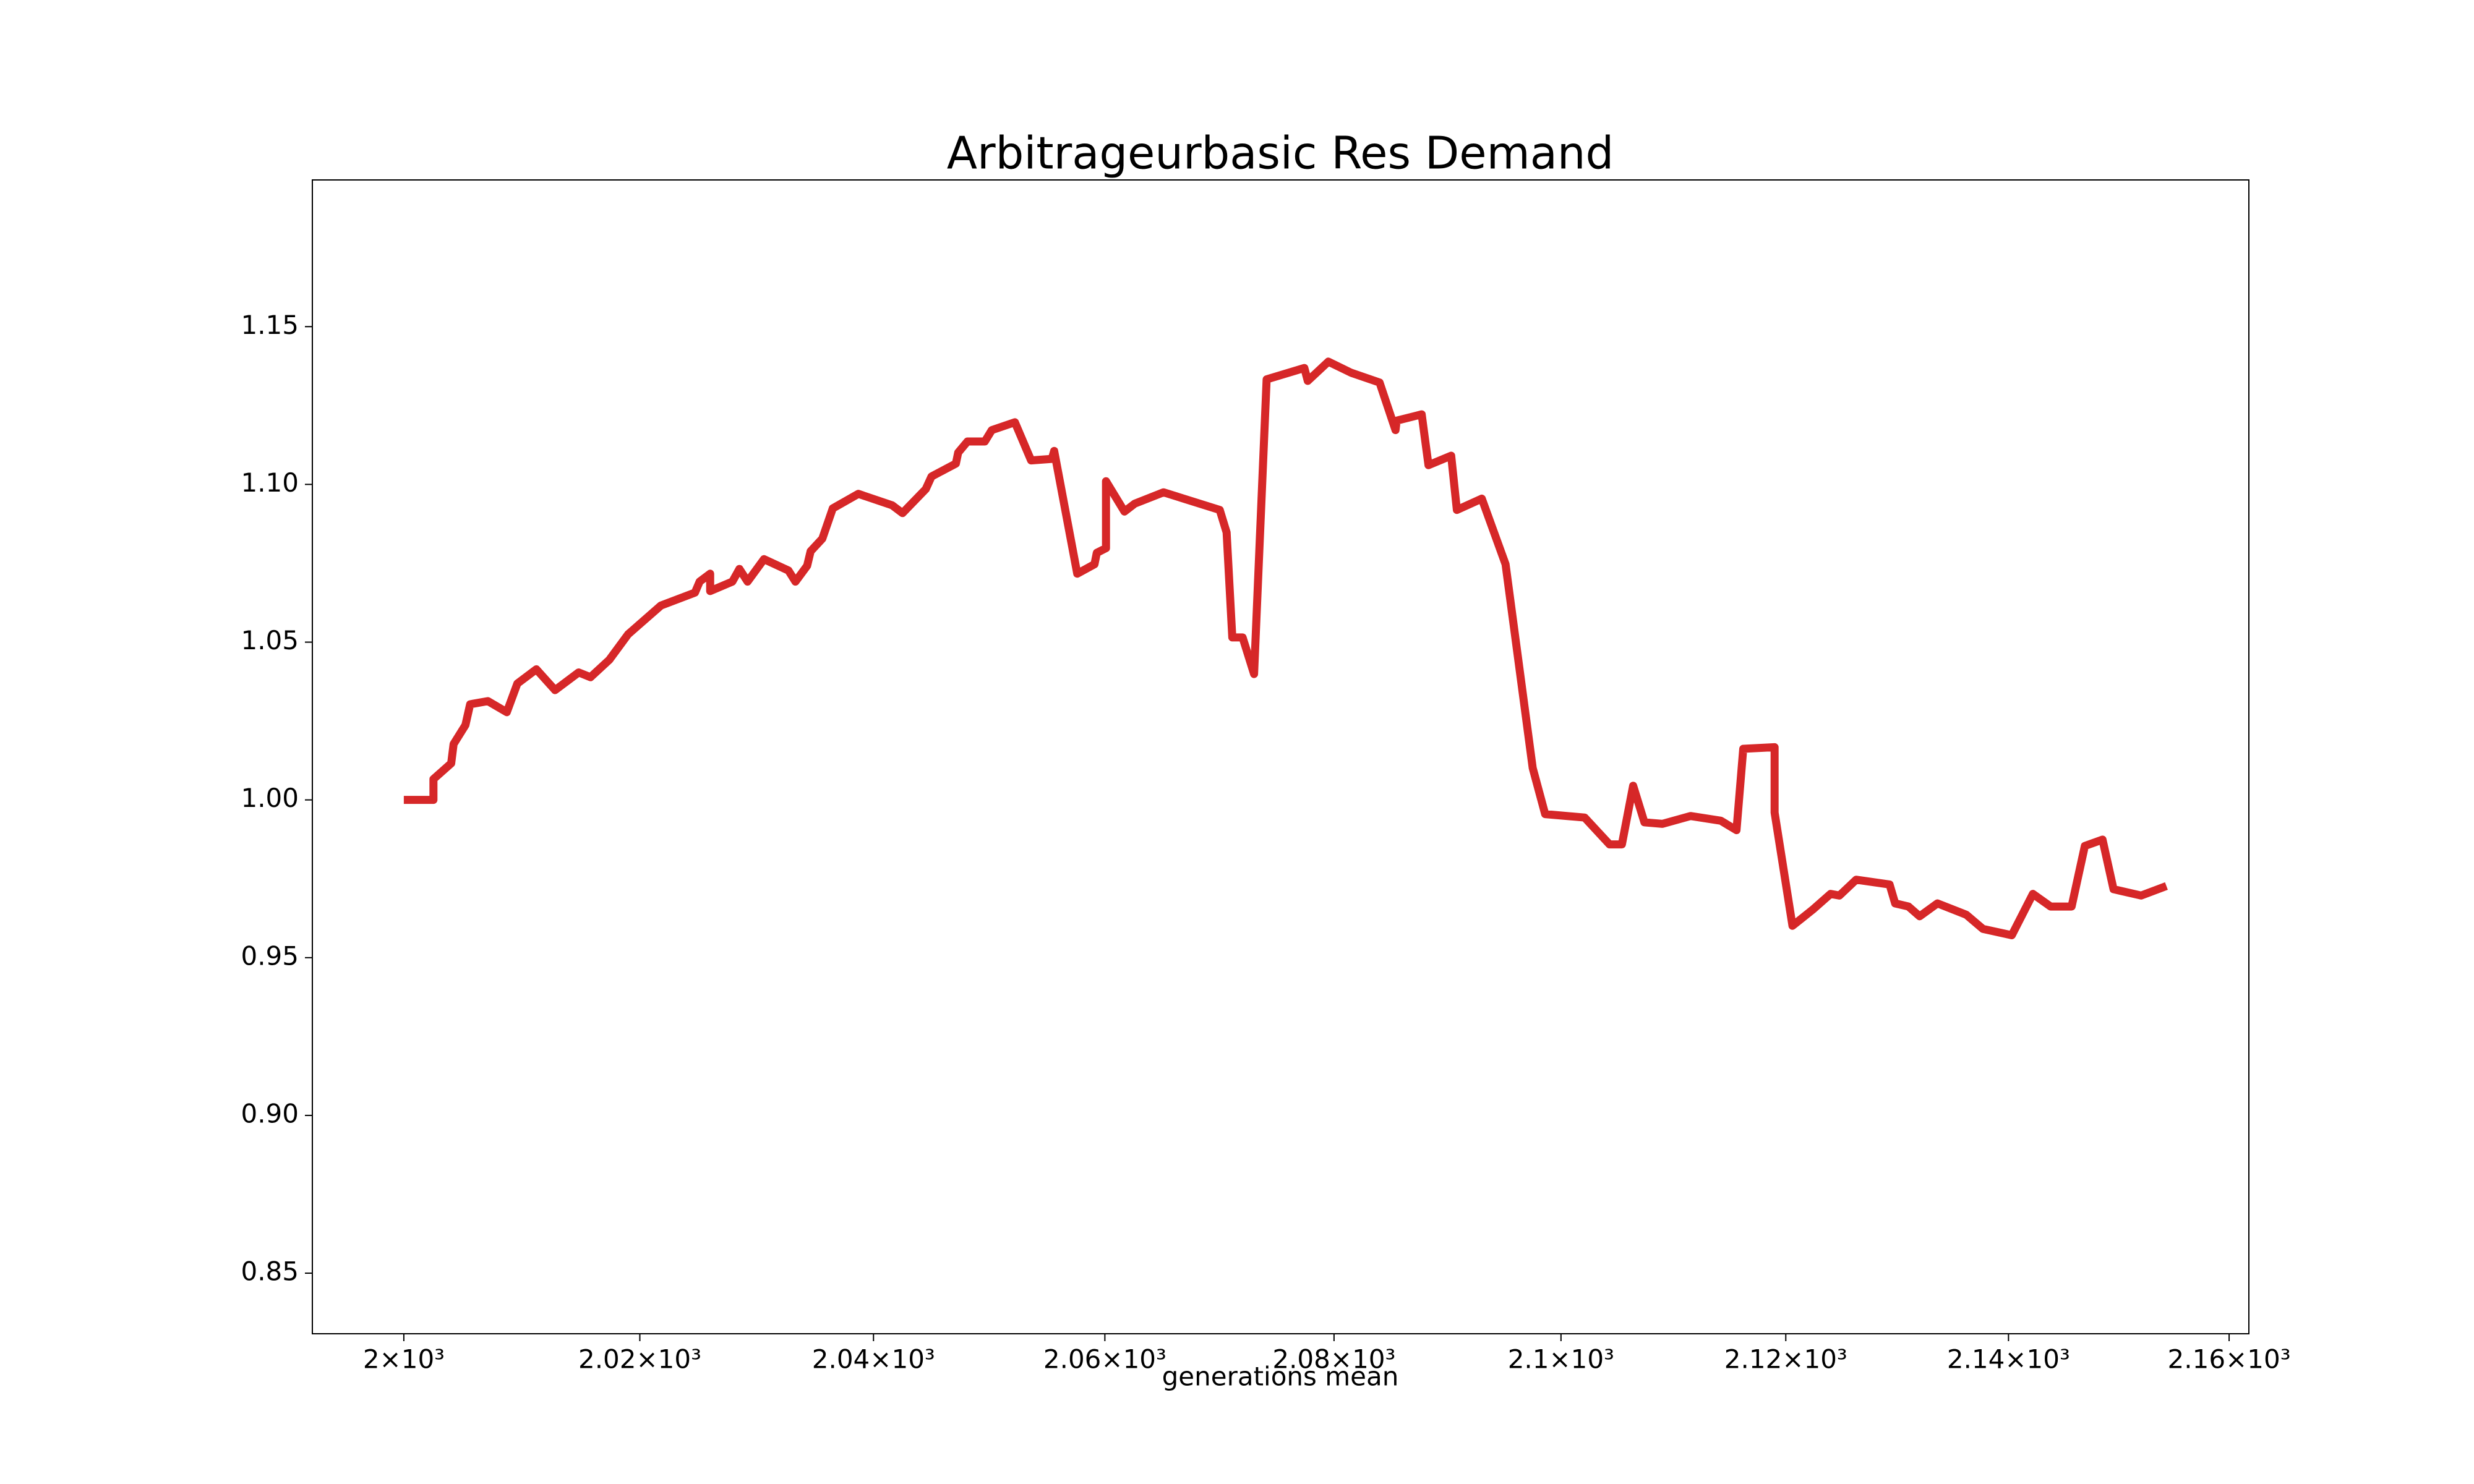 The height and width of the screenshot is (1484, 2474). Describe the element at coordinates (270, 955) in the screenshot. I see `y-tick-label: 0.95` at that location.